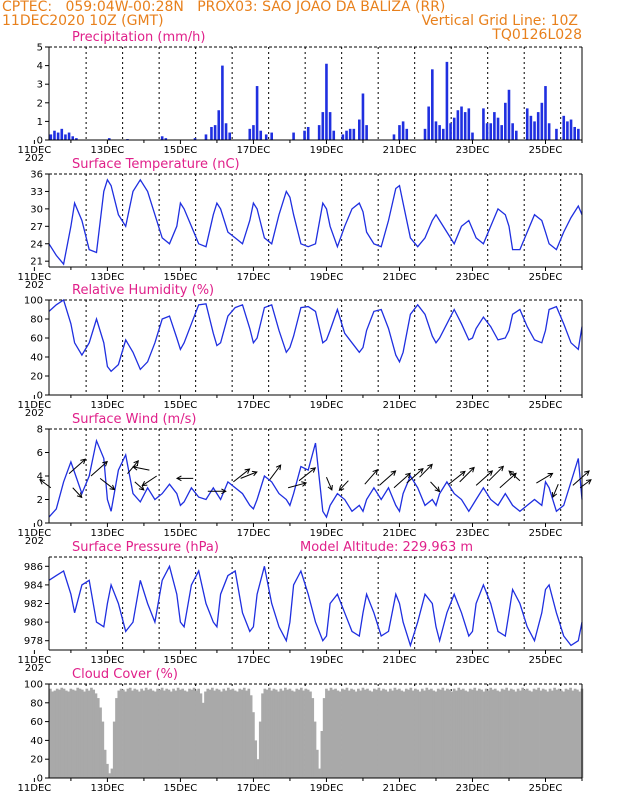 The image size is (618, 800). What do you see at coordinates (254, 788) in the screenshot?
I see `x-tick-label: 17DEC` at bounding box center [254, 788].